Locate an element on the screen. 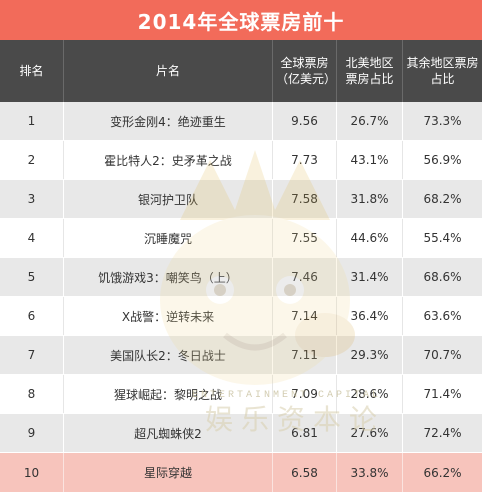  cell-gross: 7.09 is located at coordinates (305, 394).